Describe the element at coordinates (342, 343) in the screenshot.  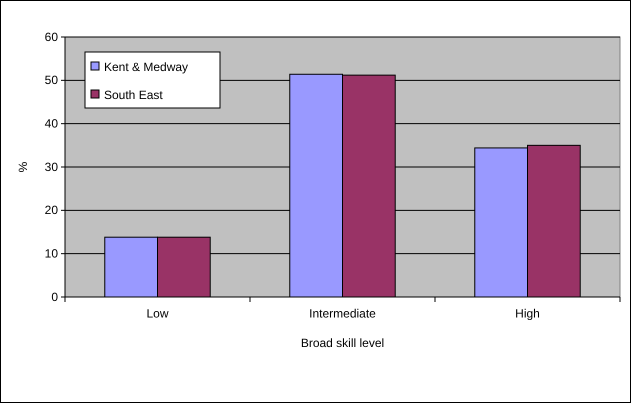
I see `x-axis-title: Broad skill level` at that location.